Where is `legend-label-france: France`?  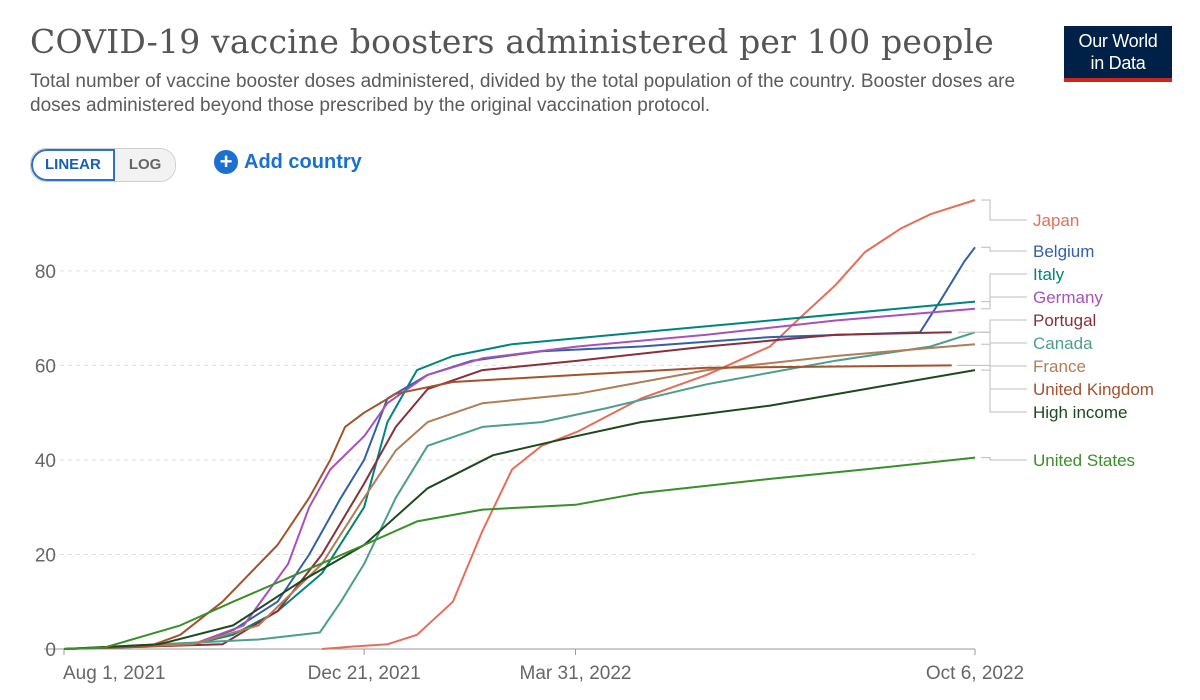 legend-label-france: France is located at coordinates (1059, 366).